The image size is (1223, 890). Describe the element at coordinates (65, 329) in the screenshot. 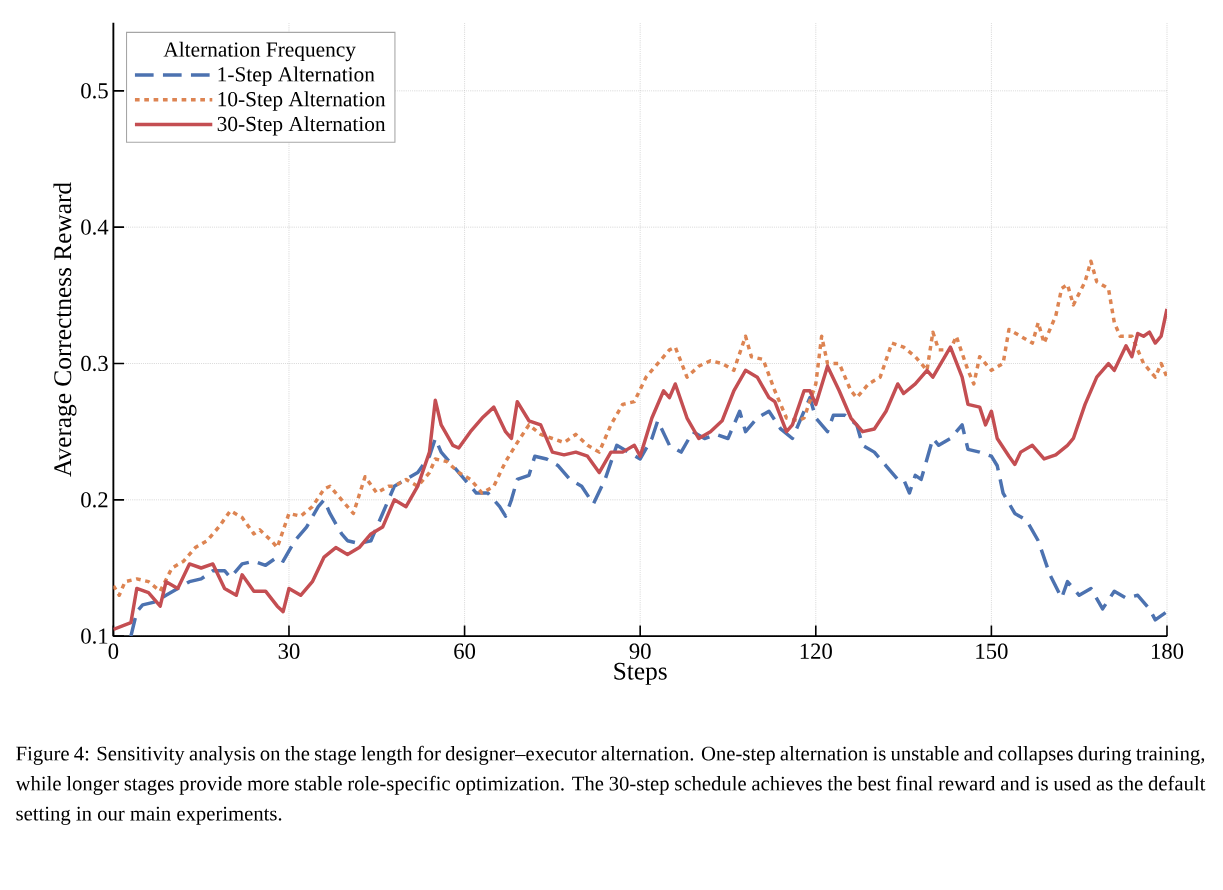

I see `y-axis-title: Average Correctness Reward` at that location.